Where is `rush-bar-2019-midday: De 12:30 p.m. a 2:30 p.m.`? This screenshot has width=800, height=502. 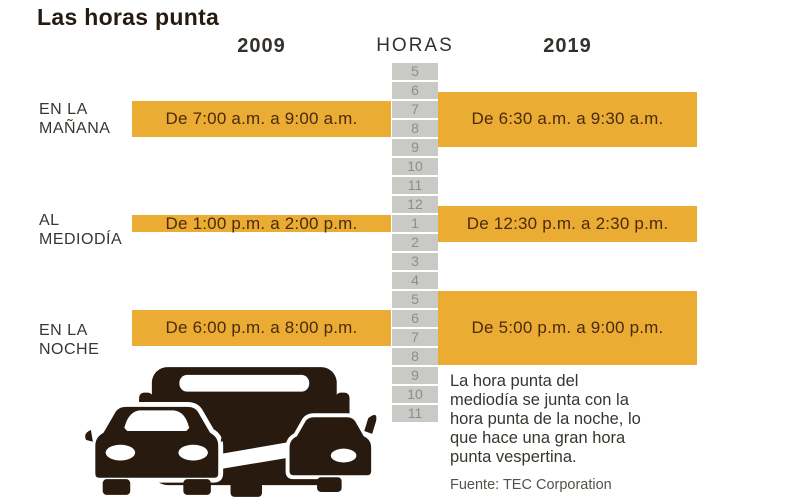 rush-bar-2019-midday: De 12:30 p.m. a 2:30 p.m. is located at coordinates (567, 223).